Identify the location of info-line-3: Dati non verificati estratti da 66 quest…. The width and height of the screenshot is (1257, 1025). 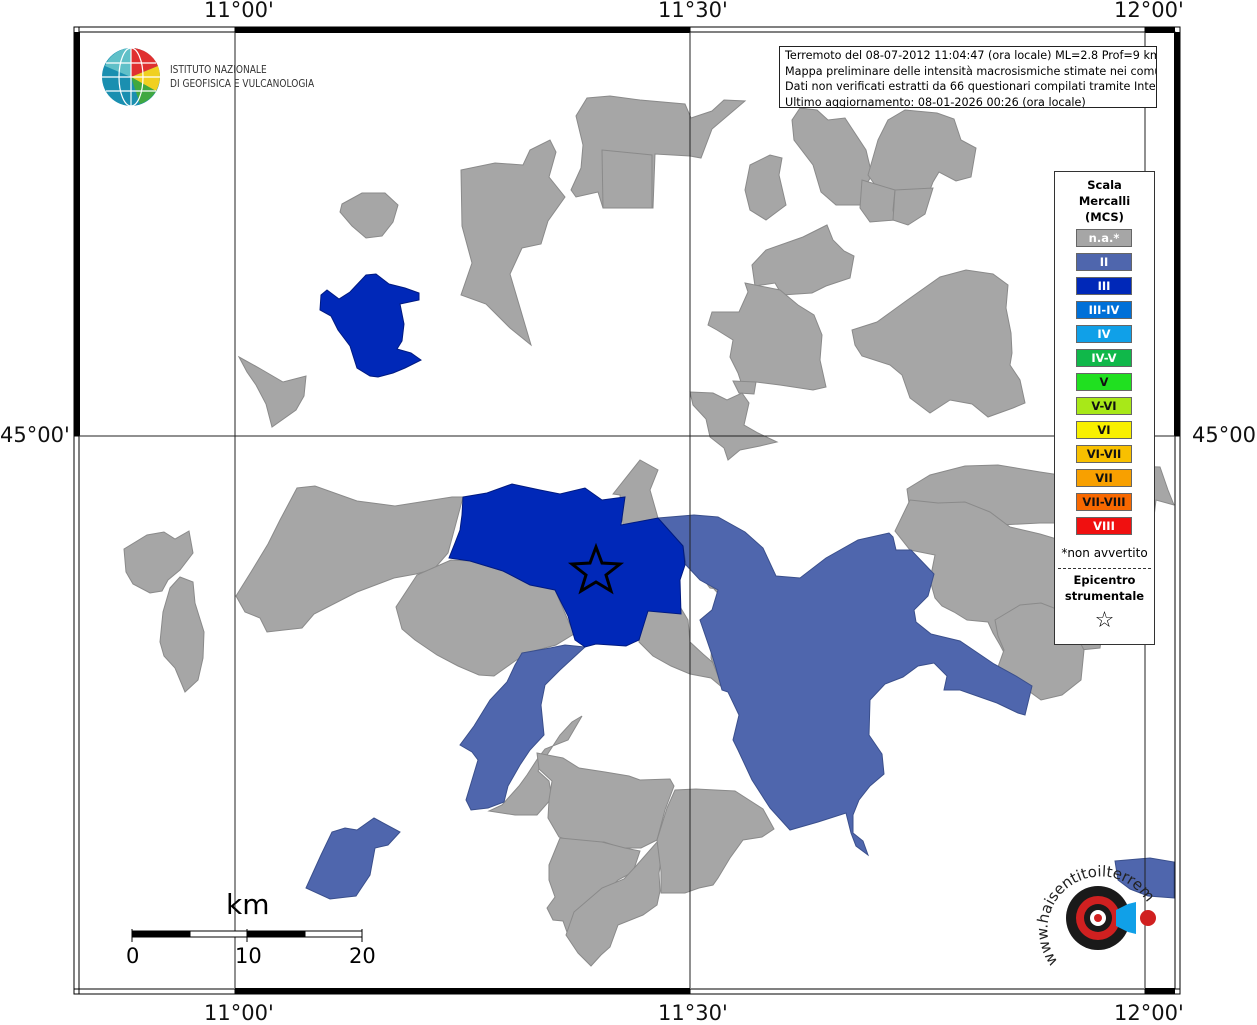
(971, 86).